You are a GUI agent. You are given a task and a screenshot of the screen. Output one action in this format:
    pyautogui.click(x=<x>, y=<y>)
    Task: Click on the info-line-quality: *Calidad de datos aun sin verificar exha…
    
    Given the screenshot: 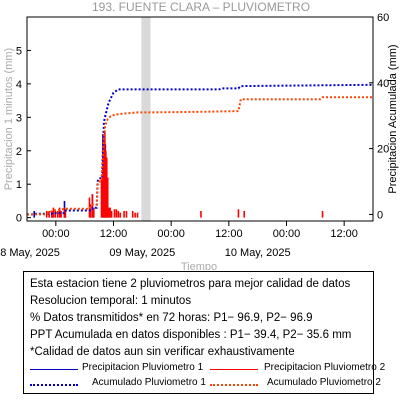 What is the action you would take?
    pyautogui.click(x=162, y=352)
    